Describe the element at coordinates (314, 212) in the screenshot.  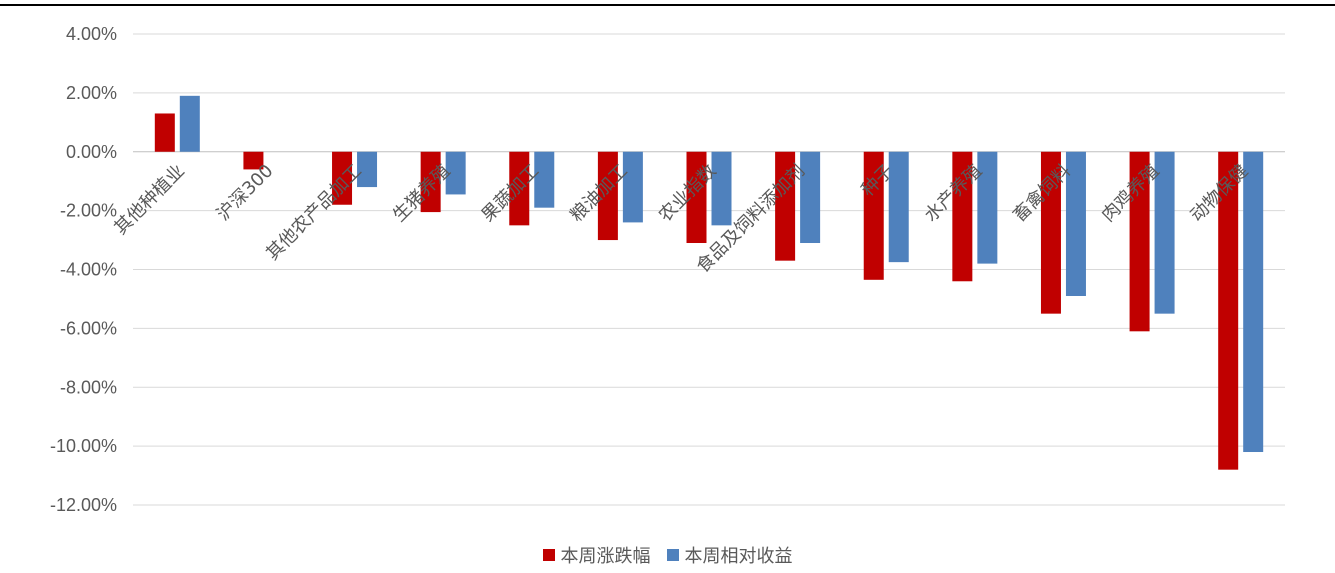
I see `x-category-label: 其他农产品加工` at that location.